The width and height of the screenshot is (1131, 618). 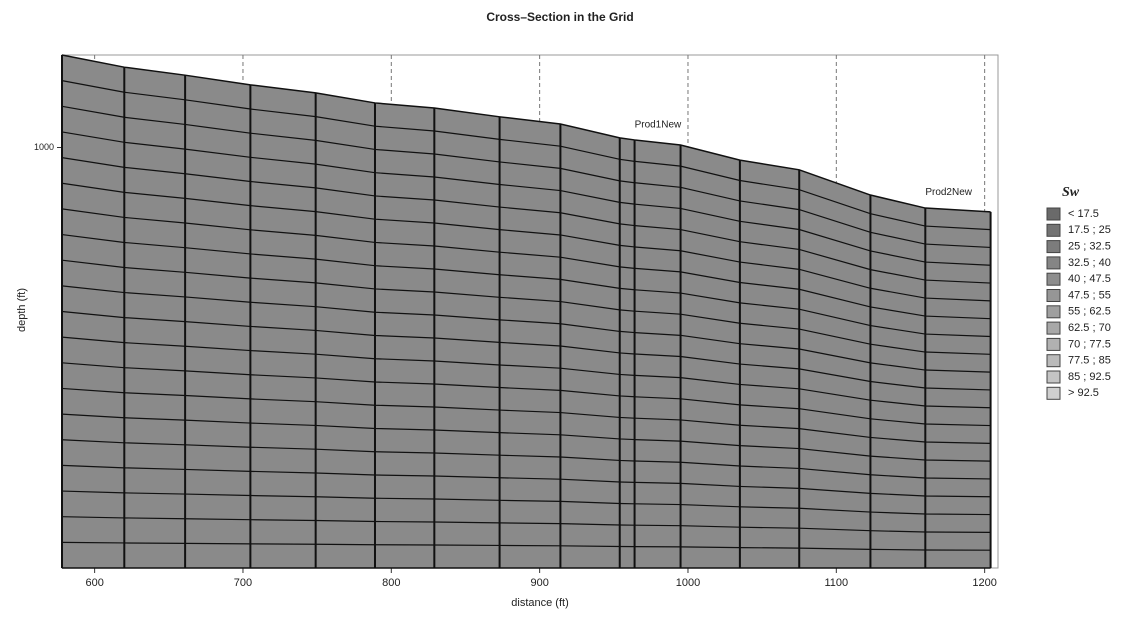 I want to click on legend-label: 77.5 ; 85, so click(x=1089, y=361).